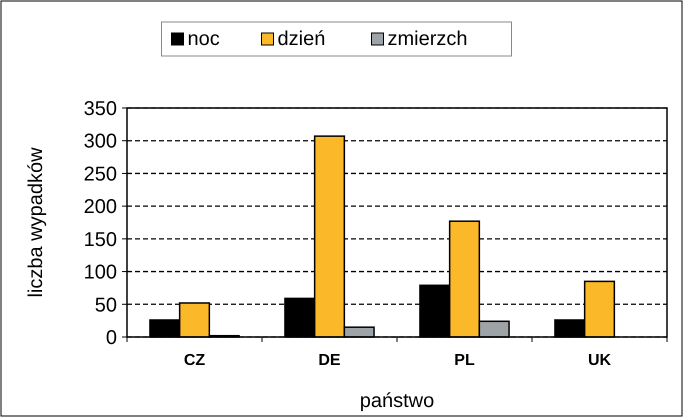  I want to click on y-tick-label: 300, so click(100, 141).